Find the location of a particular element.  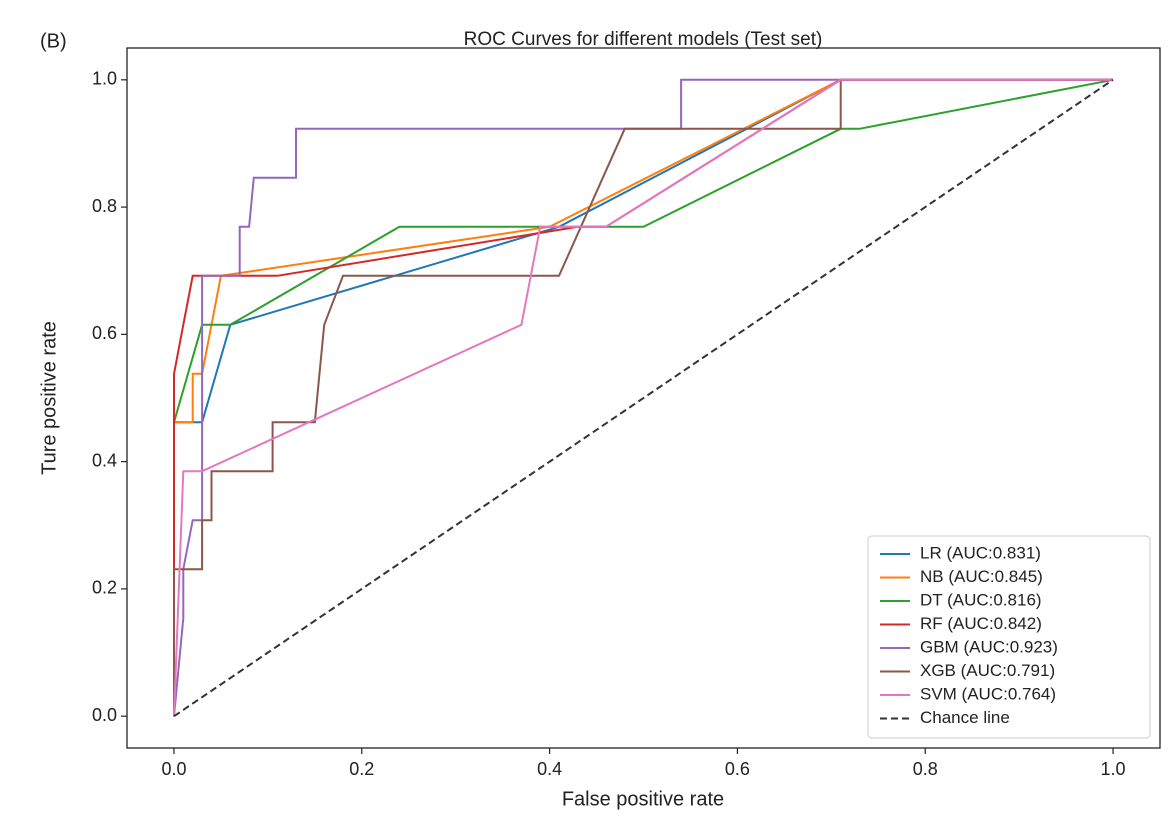

y-tick-label: 0.2 is located at coordinates (104, 588).